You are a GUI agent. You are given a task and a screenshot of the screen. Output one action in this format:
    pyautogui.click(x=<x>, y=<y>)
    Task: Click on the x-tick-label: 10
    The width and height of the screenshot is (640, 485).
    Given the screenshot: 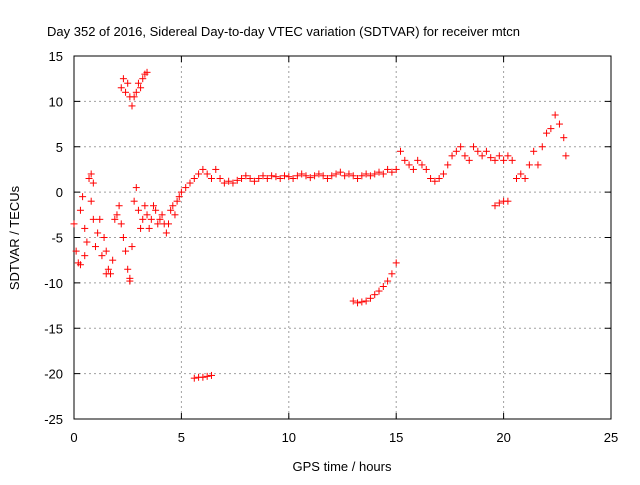 What is the action you would take?
    pyautogui.click(x=289, y=437)
    